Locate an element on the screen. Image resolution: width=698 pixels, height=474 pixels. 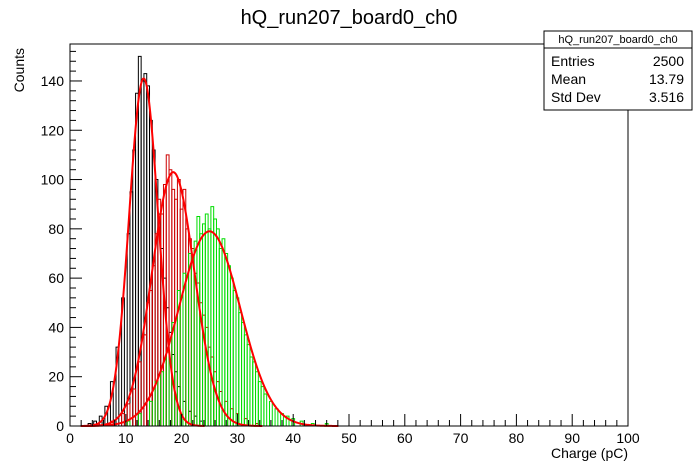
y-tick-label: 40 is located at coordinates (56, 327).